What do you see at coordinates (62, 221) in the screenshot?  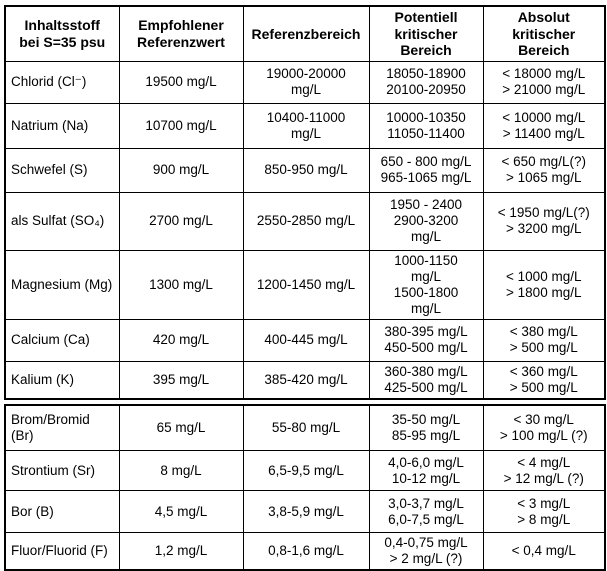 I see `cell-substance: als Sulfat (SO₄)` at bounding box center [62, 221].